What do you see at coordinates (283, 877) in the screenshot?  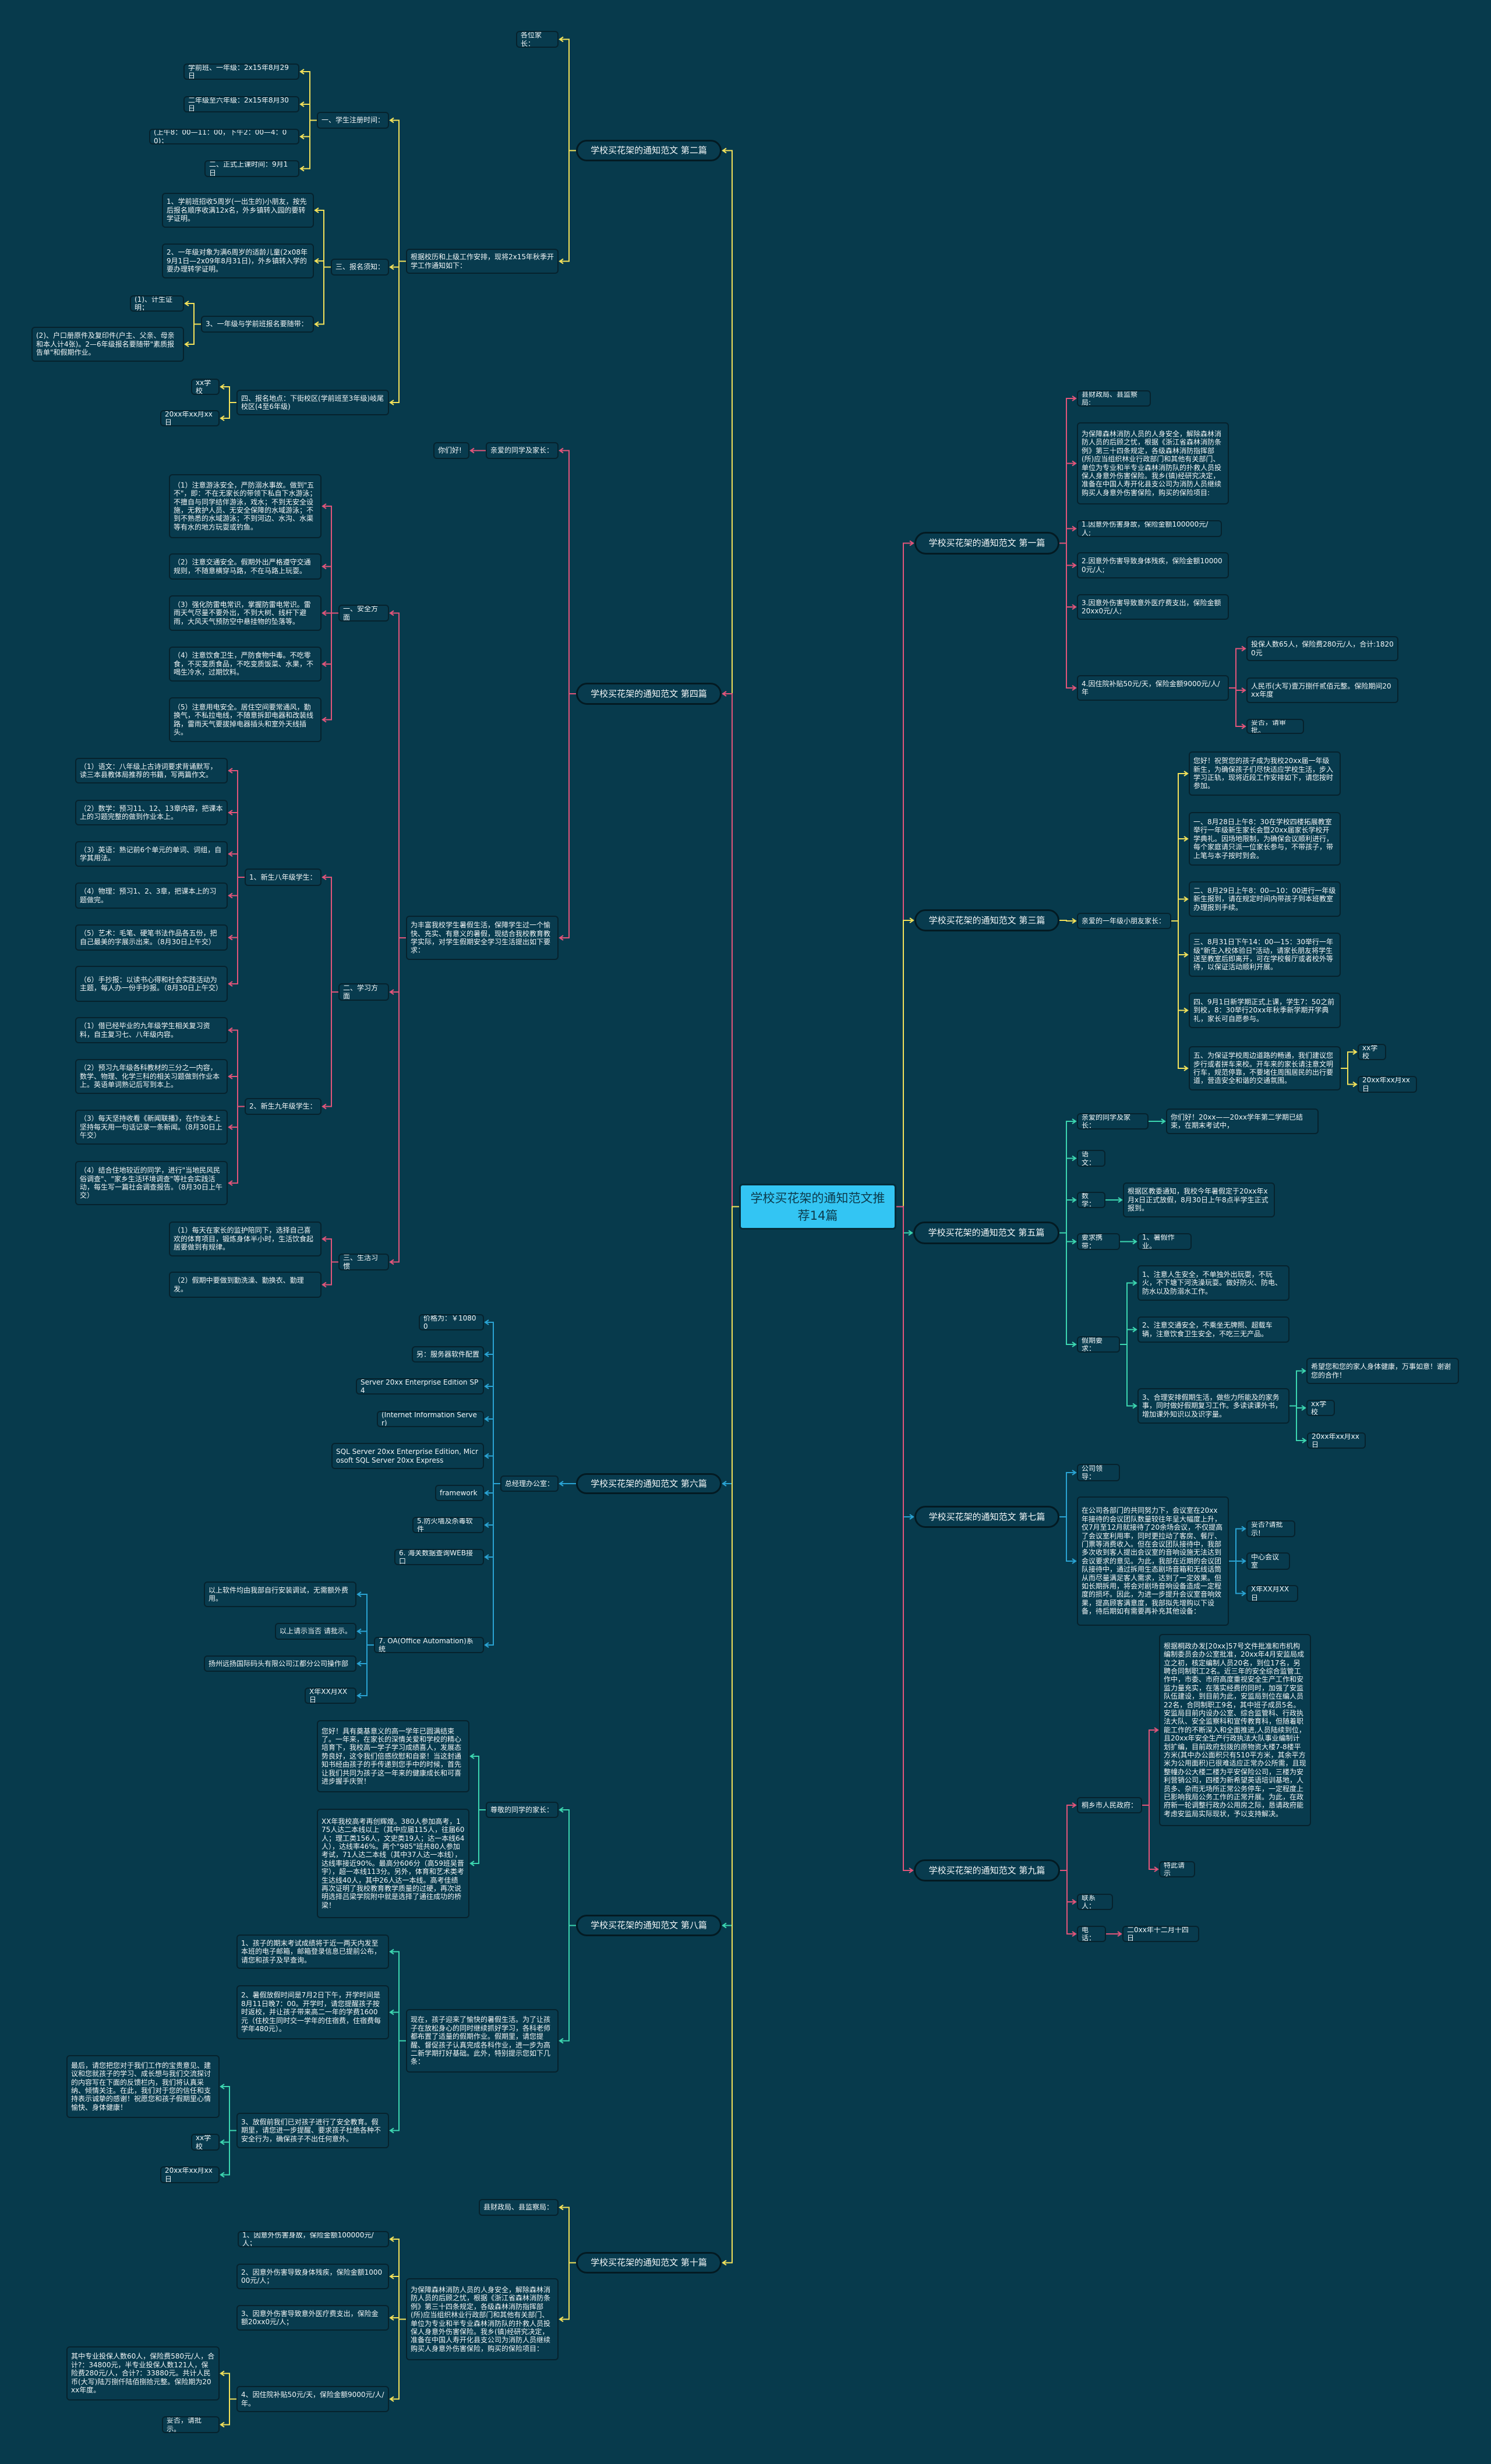 I see `topic-node: 1、新生八年级学生：` at bounding box center [283, 877].